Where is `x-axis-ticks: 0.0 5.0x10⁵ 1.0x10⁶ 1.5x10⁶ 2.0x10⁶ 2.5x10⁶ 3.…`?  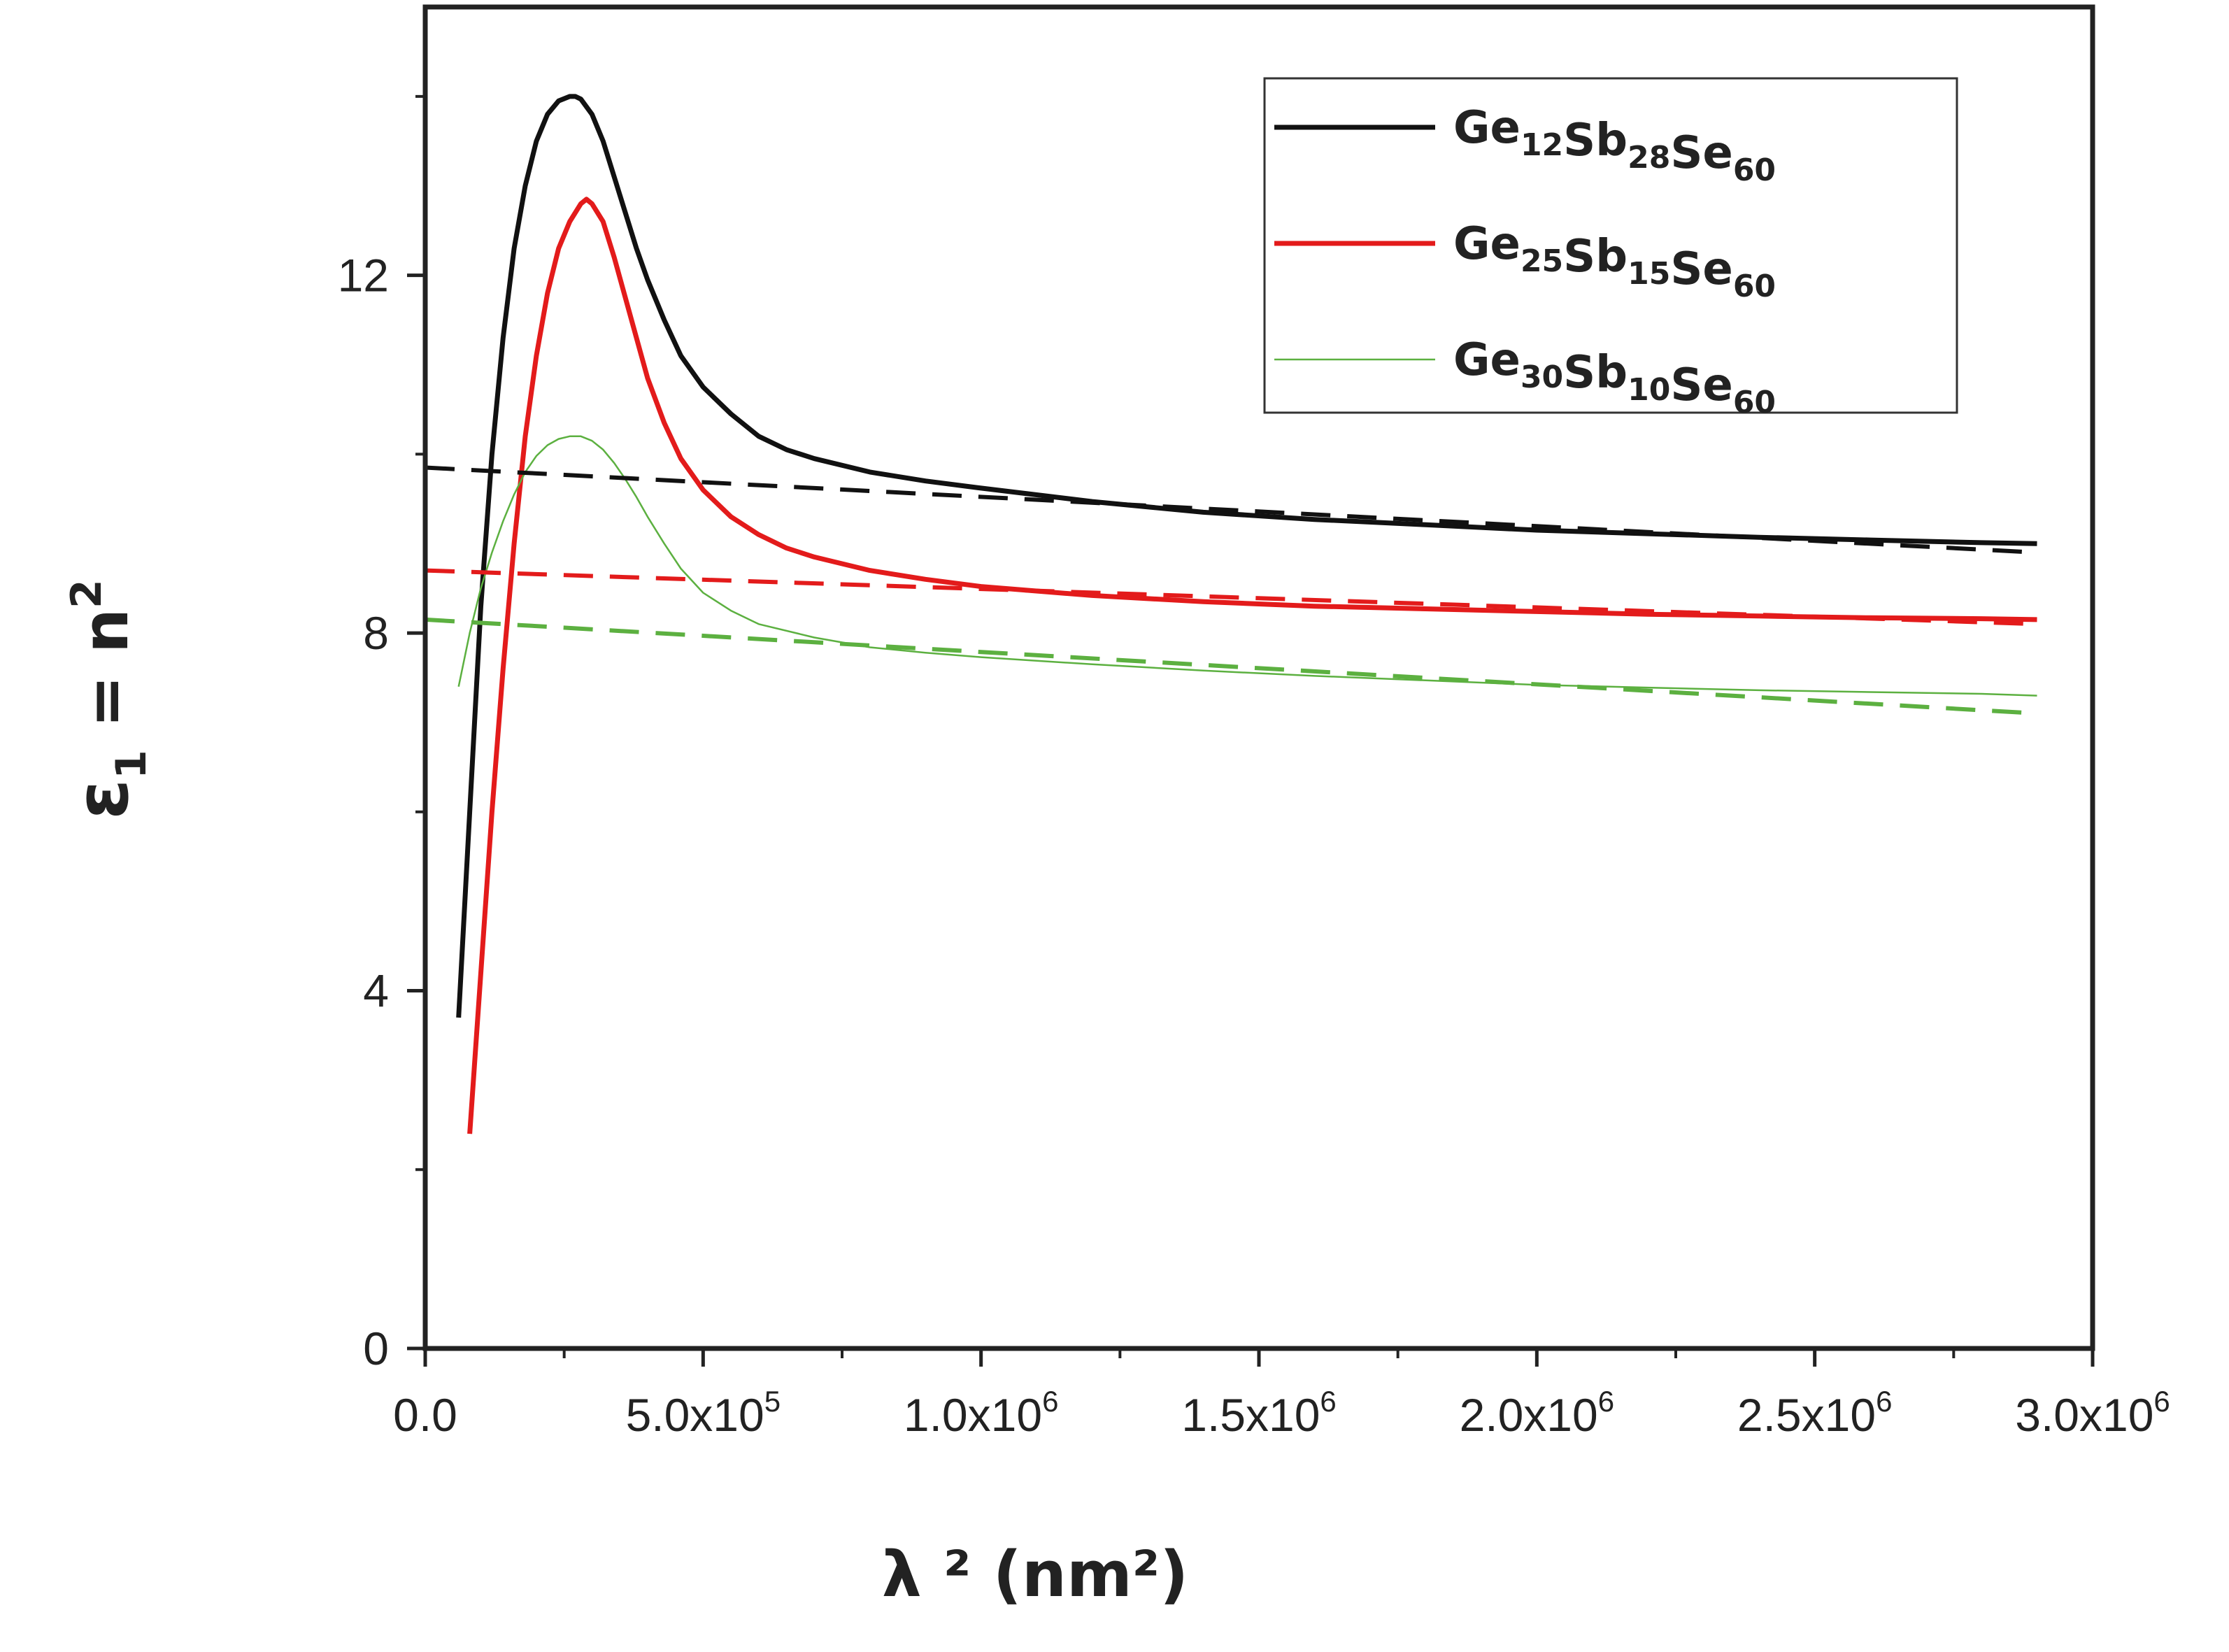
x-axis-ticks: 0.0 5.0x10⁵ 1.0x10⁶ 1.5x10⁶ 2.0x10⁶ 2.5x10⁶ 3.… is located at coordinates (1281, 1394).